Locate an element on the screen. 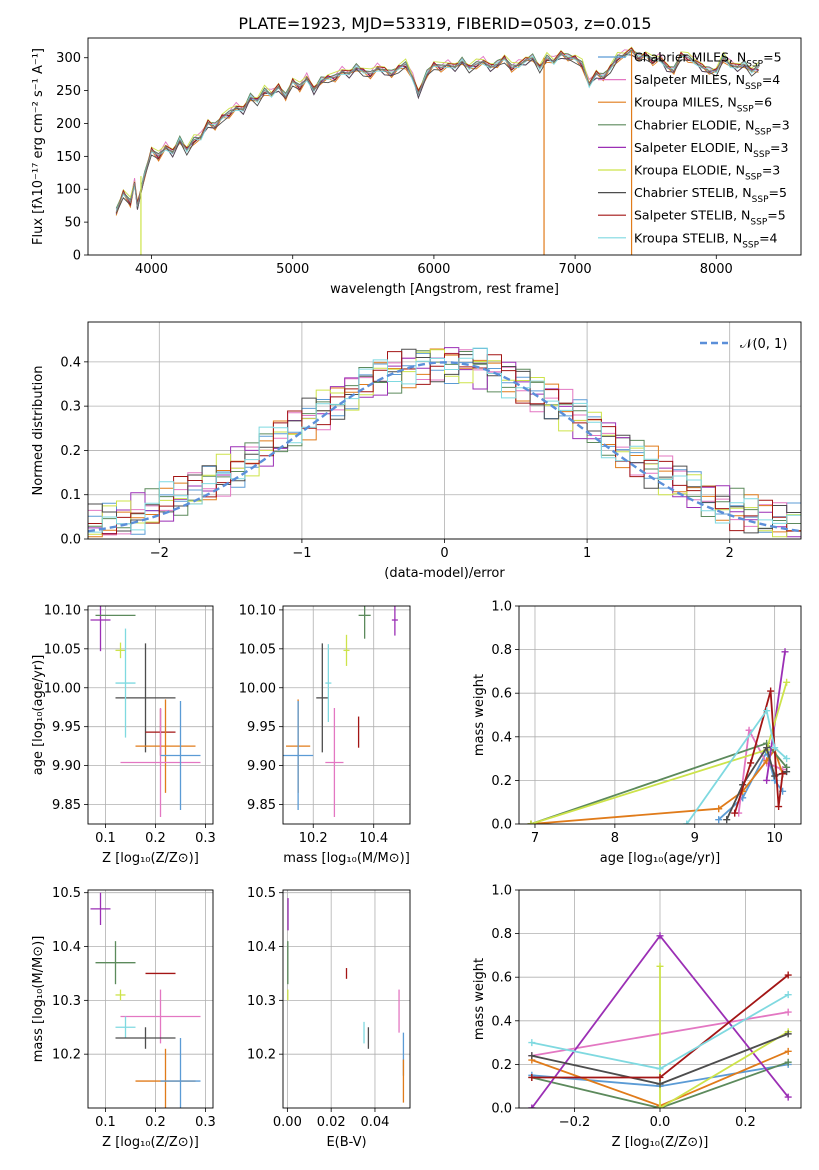 The image size is (819, 1170). weight-vs-age-ytick-label: 1.0 is located at coordinates (501, 607).